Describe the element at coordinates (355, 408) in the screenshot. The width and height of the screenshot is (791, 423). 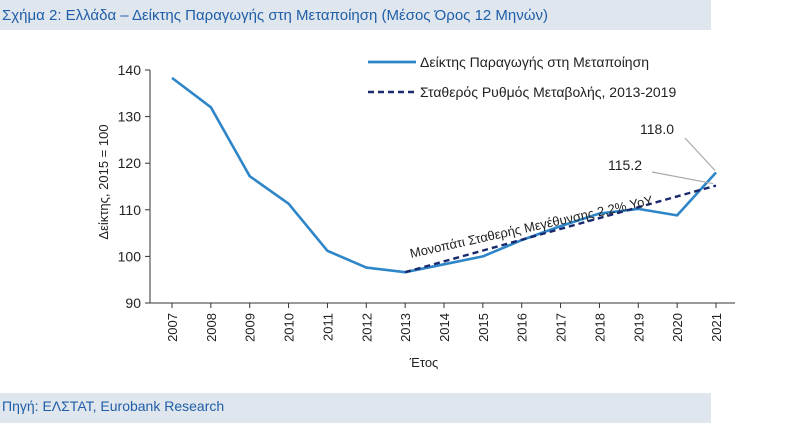
I see `source-band` at that location.